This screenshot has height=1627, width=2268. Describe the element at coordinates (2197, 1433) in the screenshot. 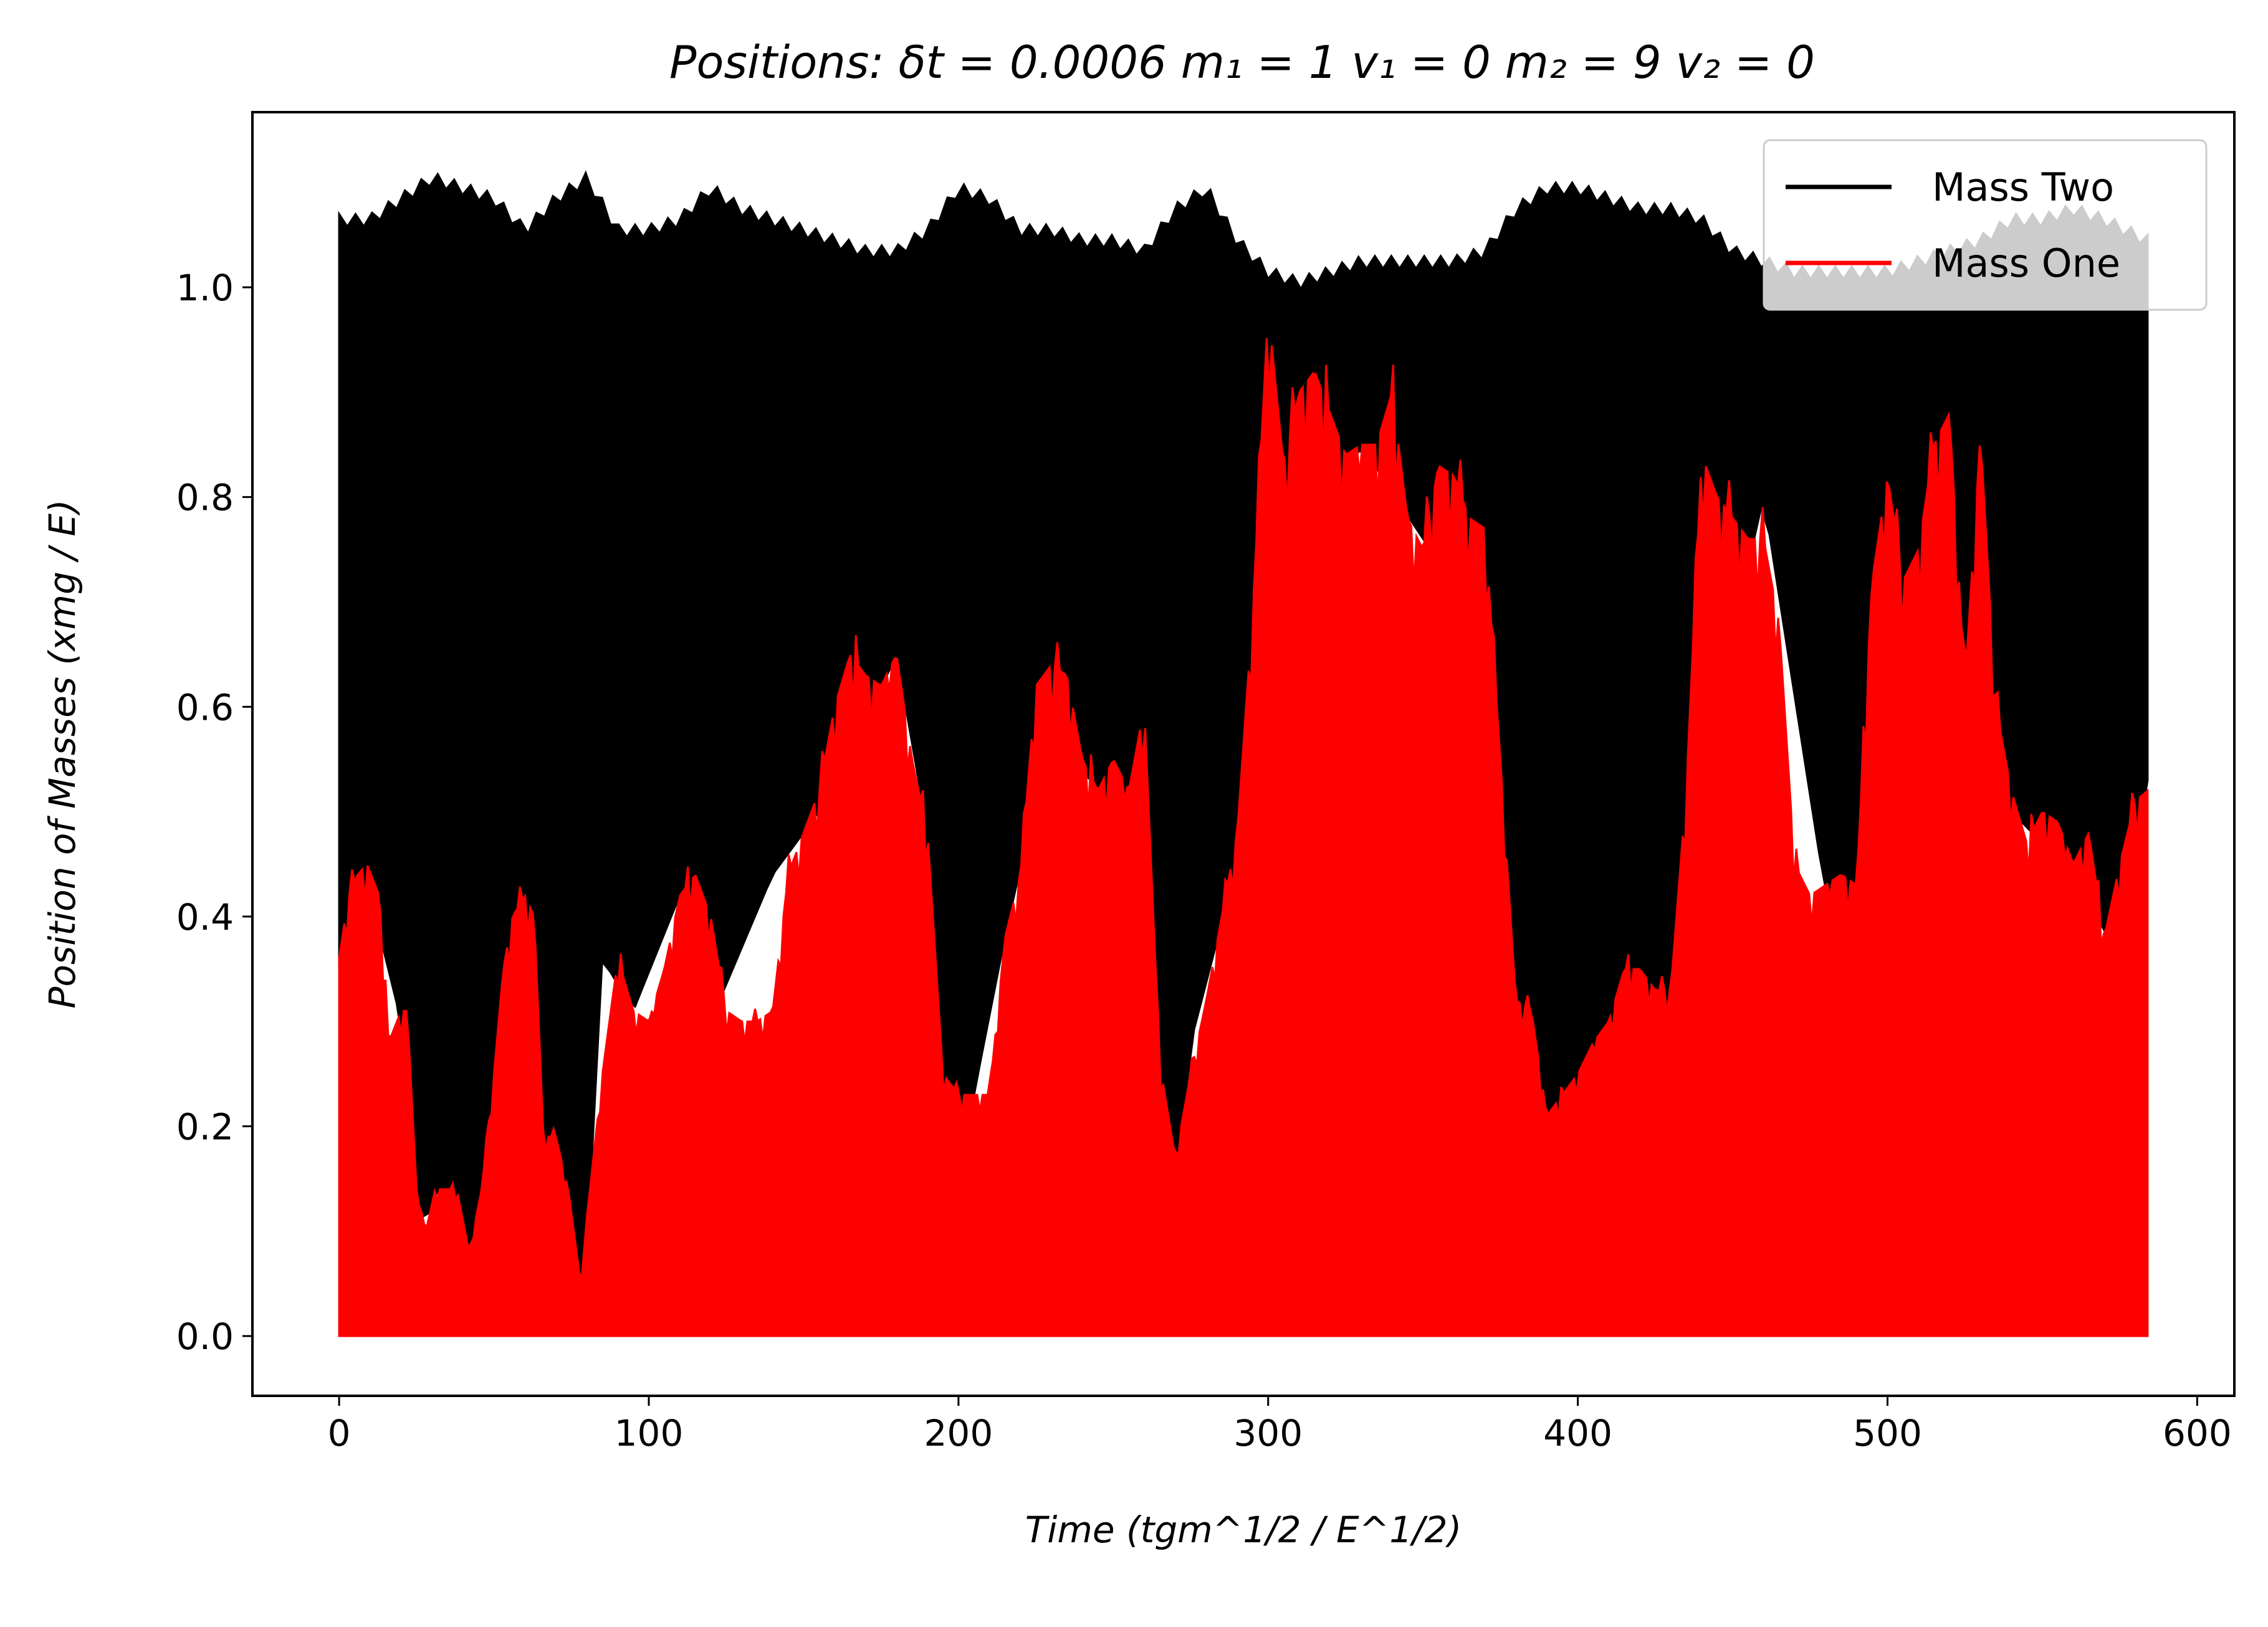

I see `x-tick-label: 600` at that location.